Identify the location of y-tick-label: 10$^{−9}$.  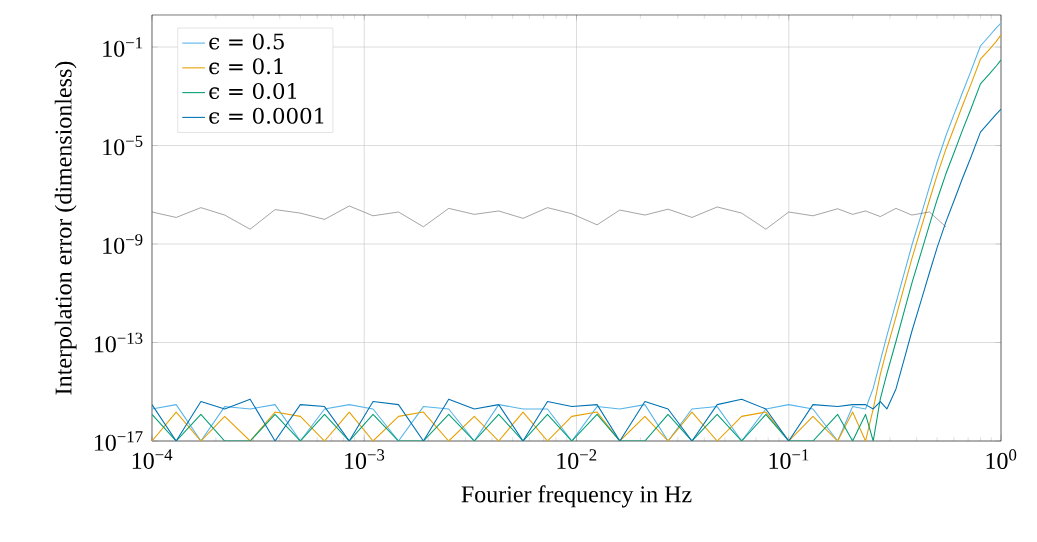
(123, 244).